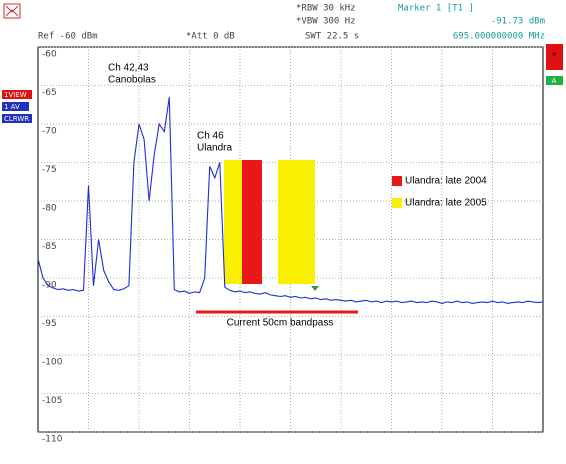  Describe the element at coordinates (49, 286) in the screenshot. I see `y-tick-label: -90` at that location.